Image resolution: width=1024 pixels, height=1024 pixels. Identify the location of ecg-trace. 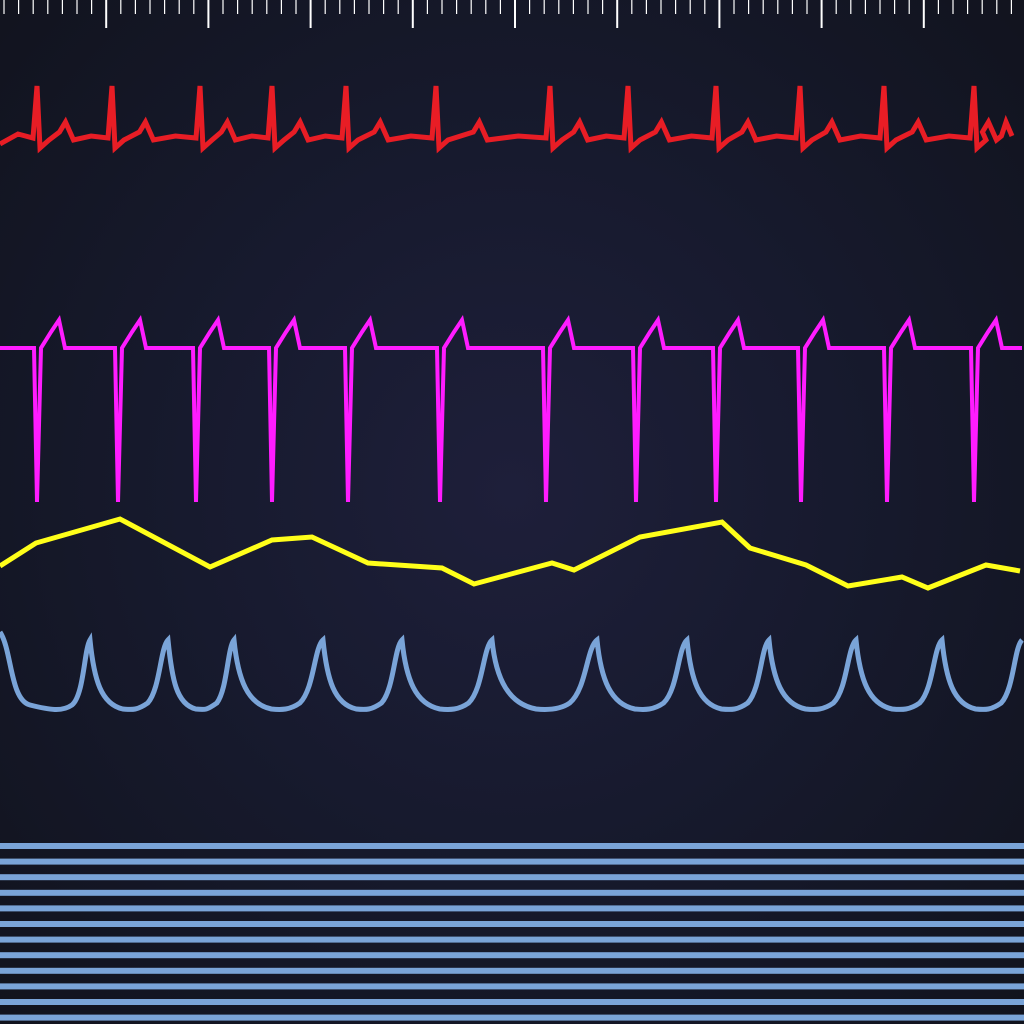
(507, 119).